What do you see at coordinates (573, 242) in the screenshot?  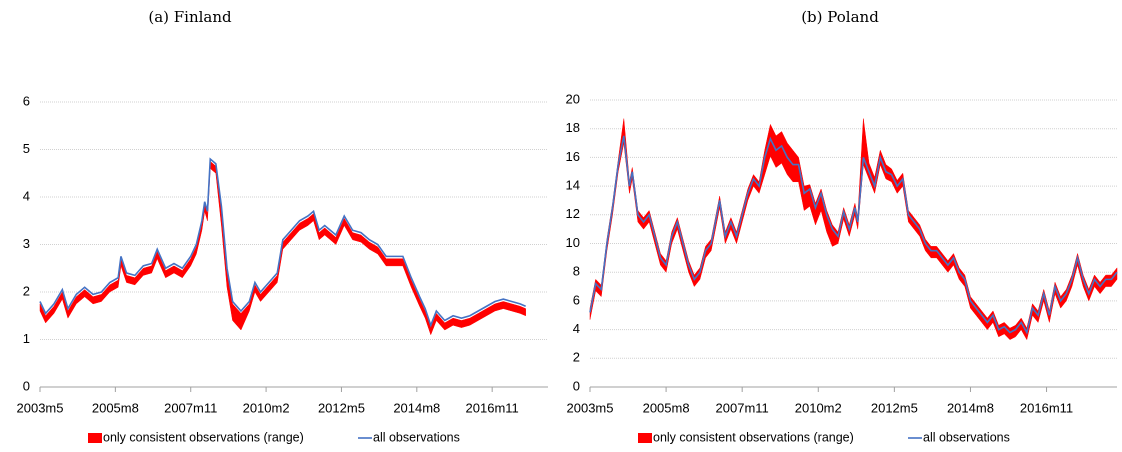 I see `y-tick-label: 10` at bounding box center [573, 242].